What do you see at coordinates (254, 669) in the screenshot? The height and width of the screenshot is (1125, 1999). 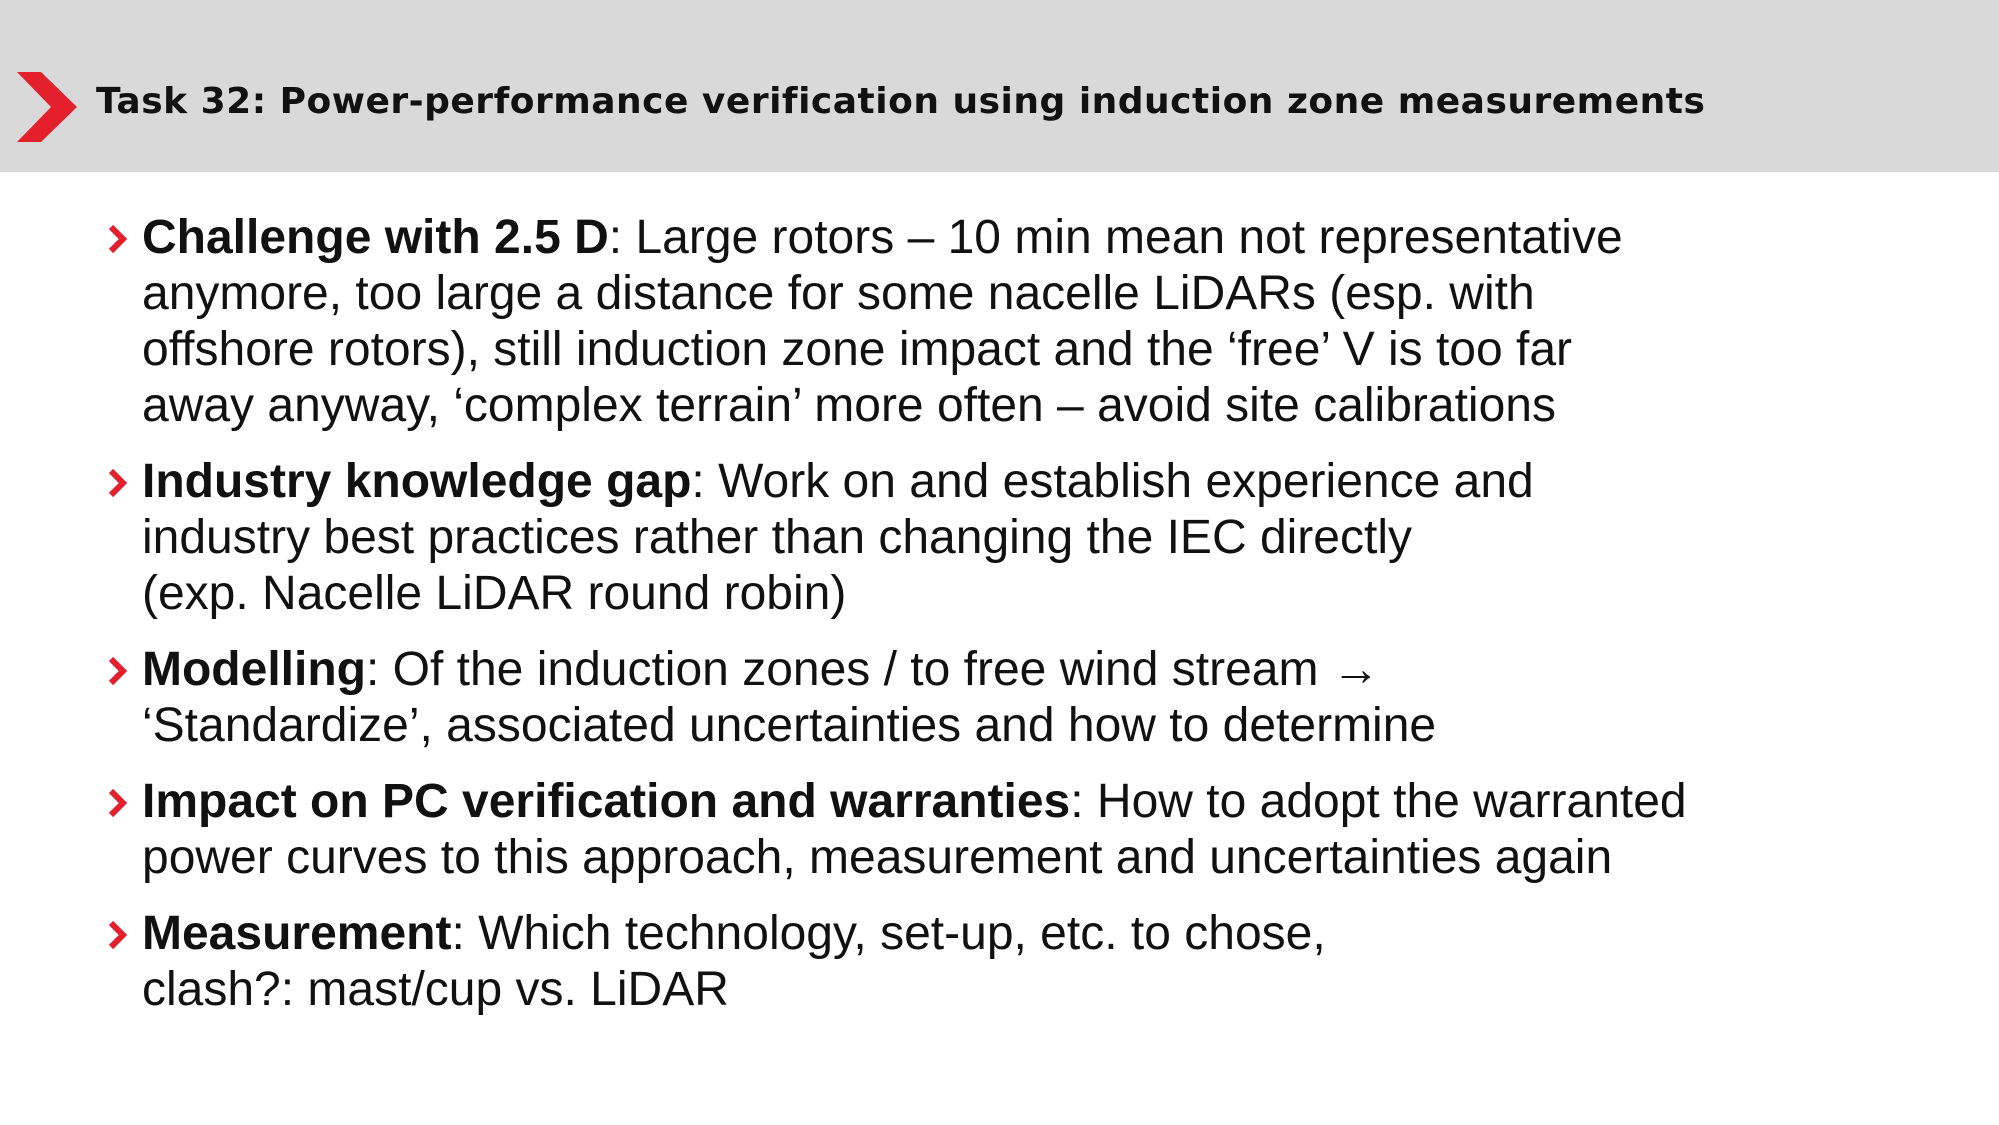 I see `bullet-heading: Modelling` at bounding box center [254, 669].